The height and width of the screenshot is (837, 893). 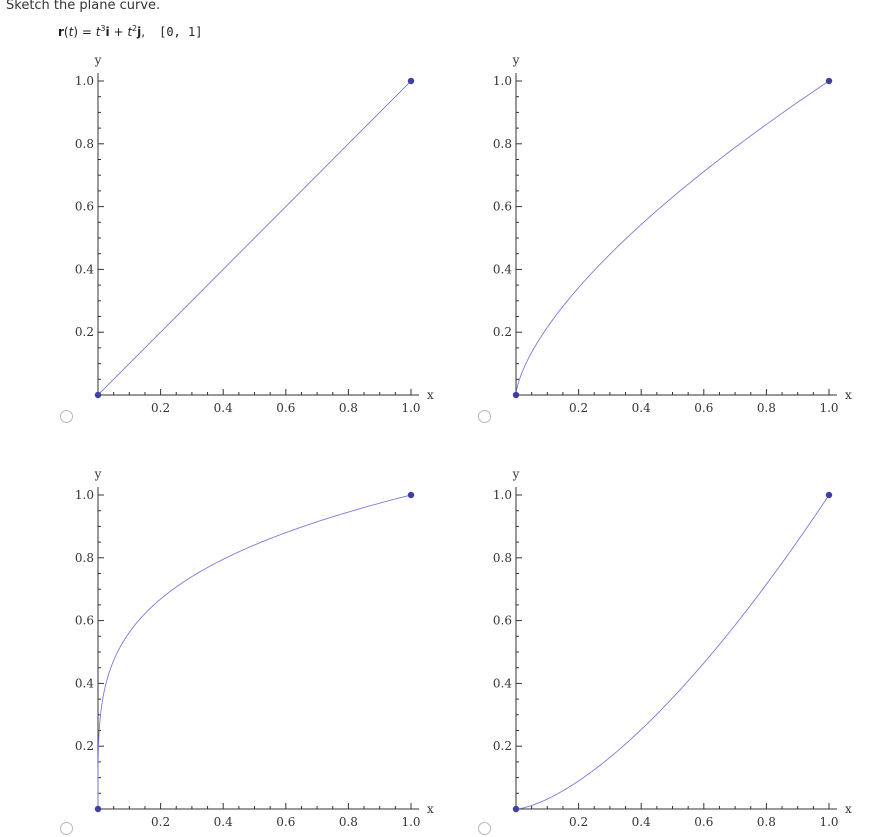 I want to click on formula-interval: [0, 1], so click(x=181, y=32).